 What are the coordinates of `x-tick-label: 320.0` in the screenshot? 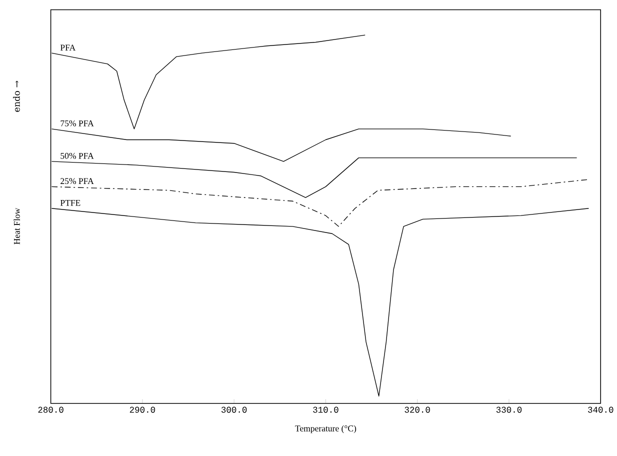 It's located at (417, 409).